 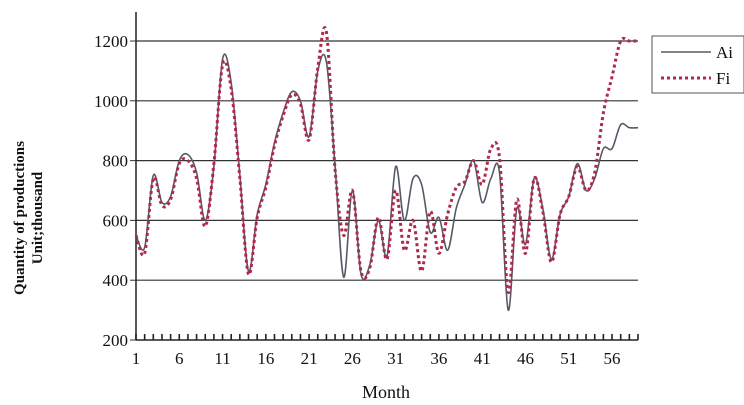 I want to click on legend-label-ai: Ai, so click(x=724, y=52).